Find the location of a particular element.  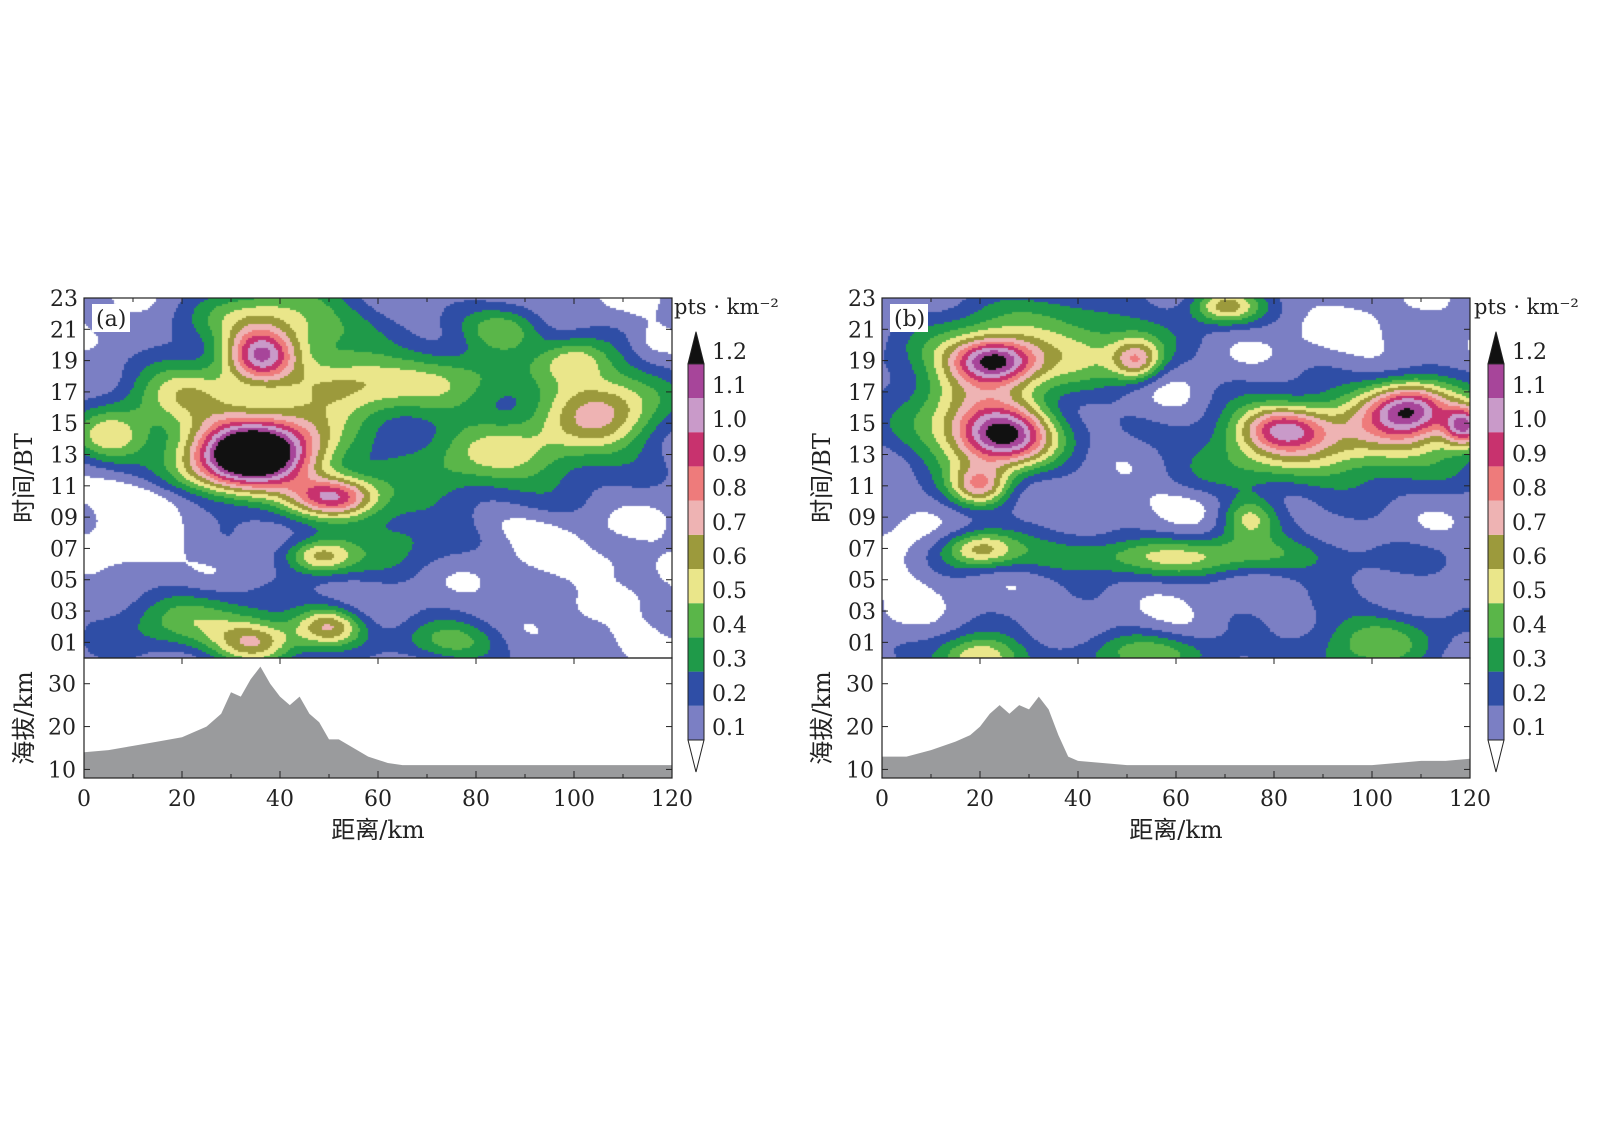

panel-label: (a) is located at coordinates (111, 319).